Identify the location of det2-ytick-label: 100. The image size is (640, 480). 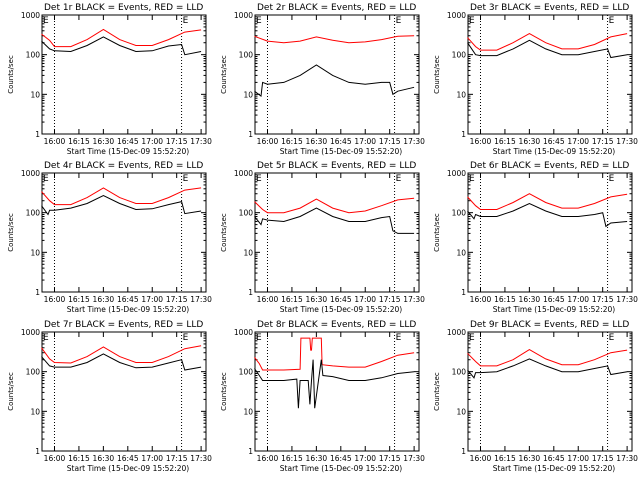
(246, 55).